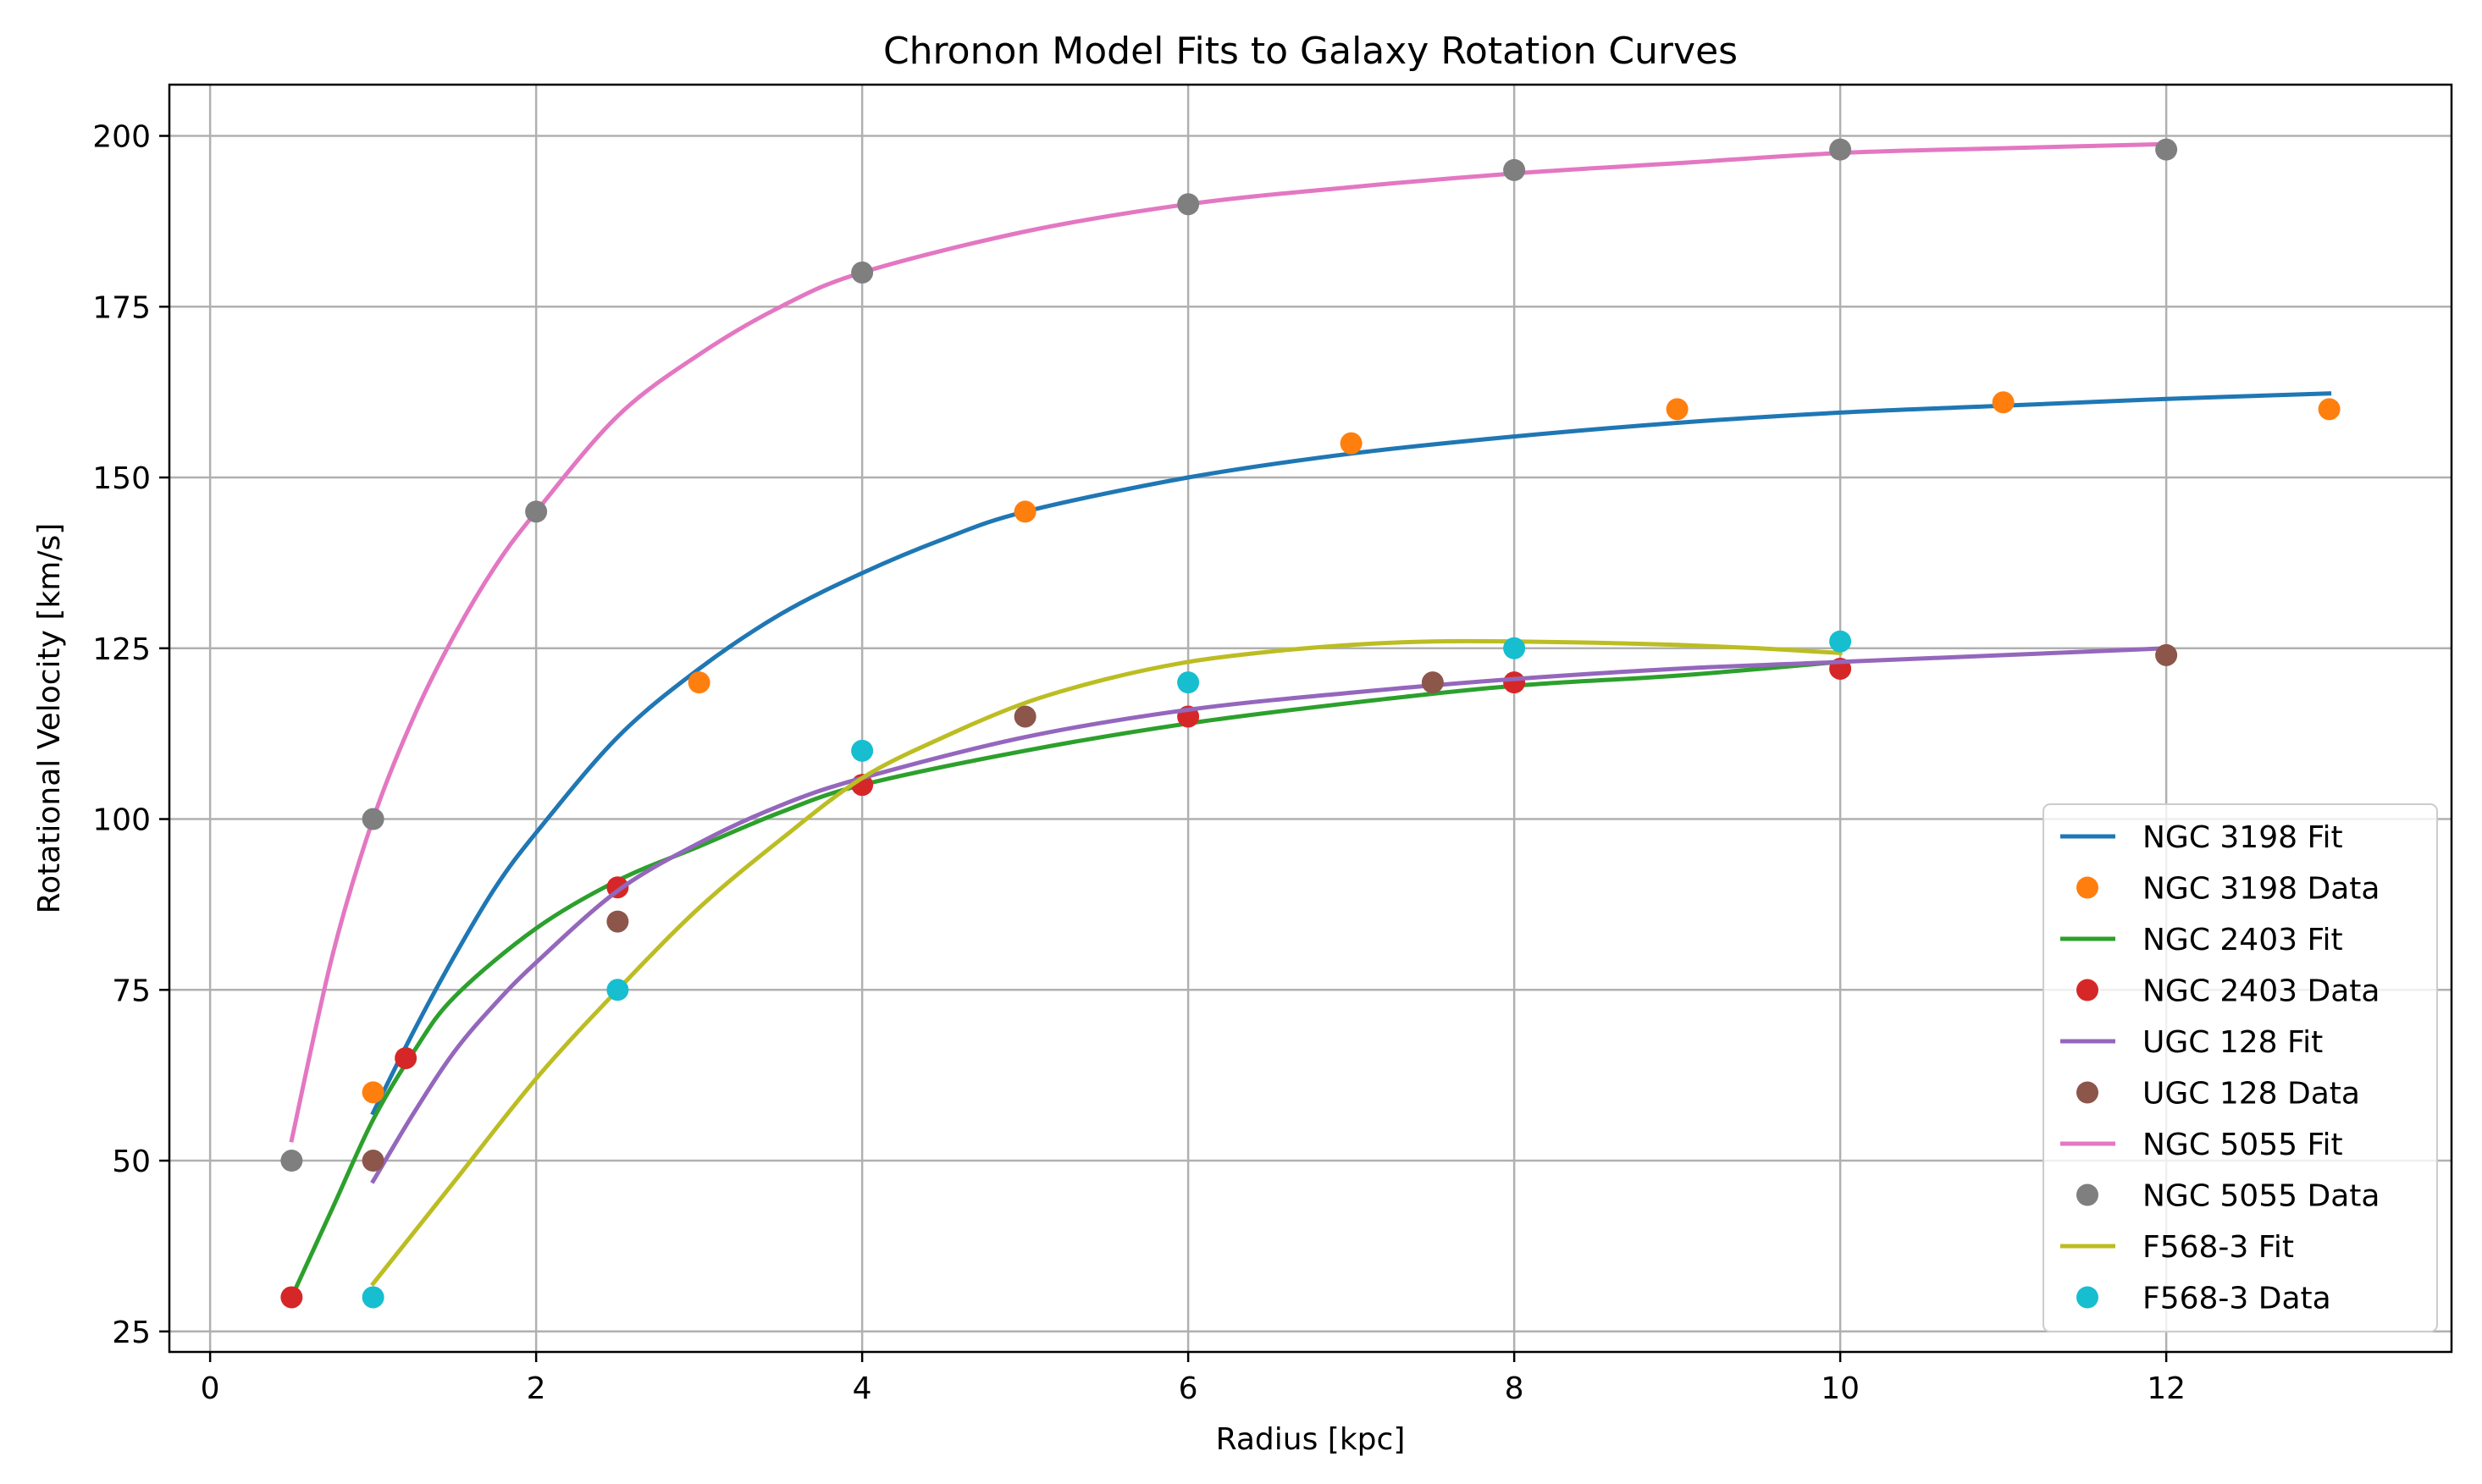 The image size is (2482, 1484). Describe the element at coordinates (2242, 837) in the screenshot. I see `legend-label-ngc-3198-fit: NGC 3198 Fit` at that location.